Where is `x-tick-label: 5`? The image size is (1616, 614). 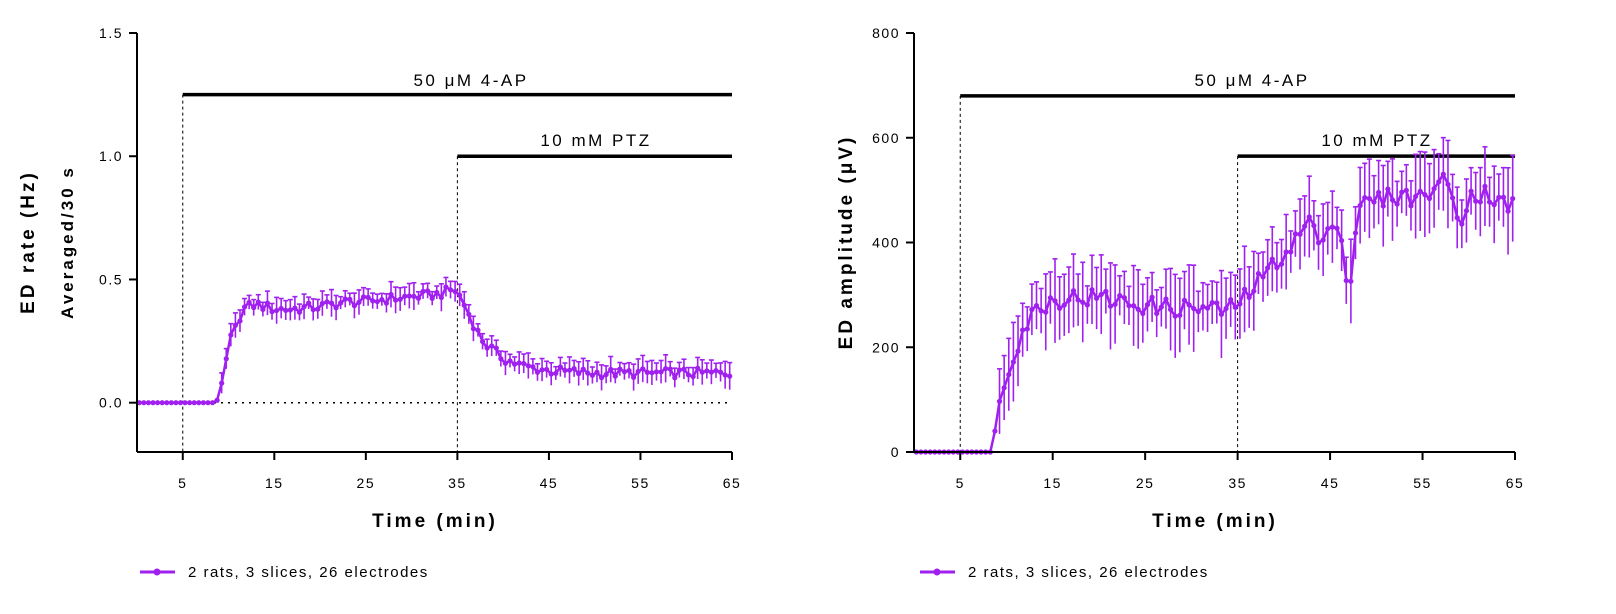
x-tick-label: 5 is located at coordinates (182, 483).